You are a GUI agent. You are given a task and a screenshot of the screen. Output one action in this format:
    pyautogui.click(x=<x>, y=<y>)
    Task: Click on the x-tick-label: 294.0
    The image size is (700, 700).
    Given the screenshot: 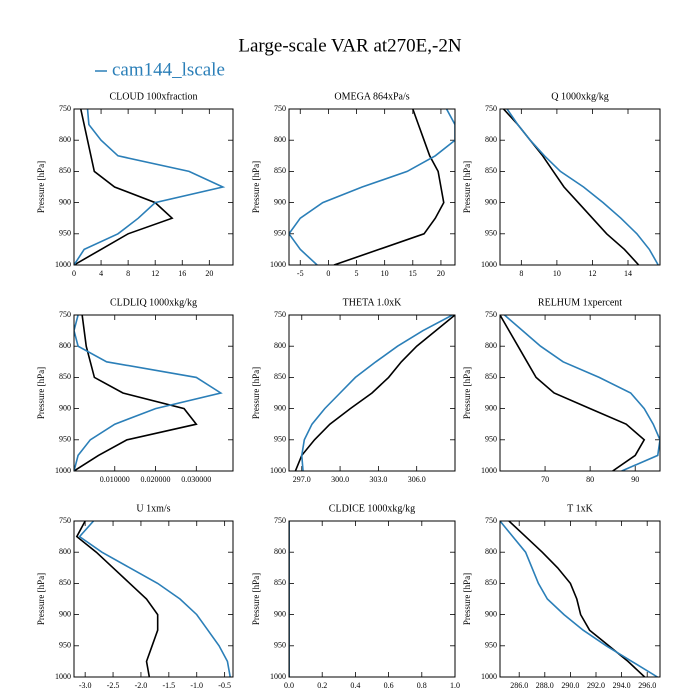 What is the action you would take?
    pyautogui.click(x=622, y=685)
    